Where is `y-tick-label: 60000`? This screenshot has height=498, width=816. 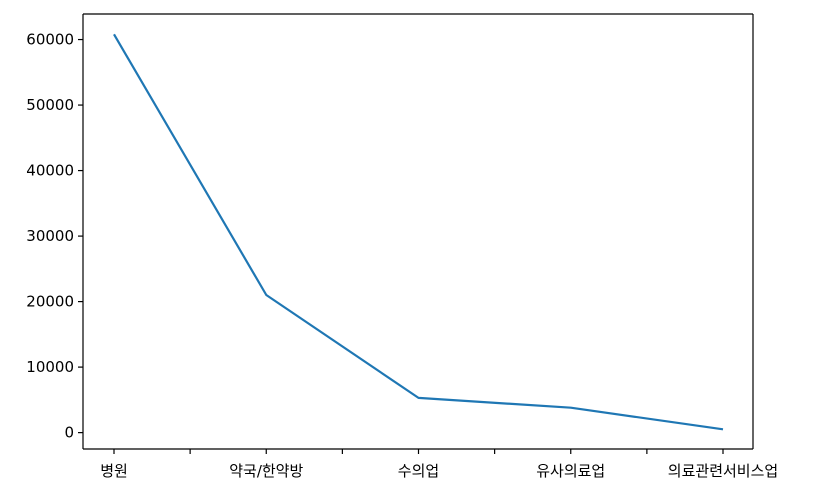
y-tick-label: 60000 is located at coordinates (50, 40).